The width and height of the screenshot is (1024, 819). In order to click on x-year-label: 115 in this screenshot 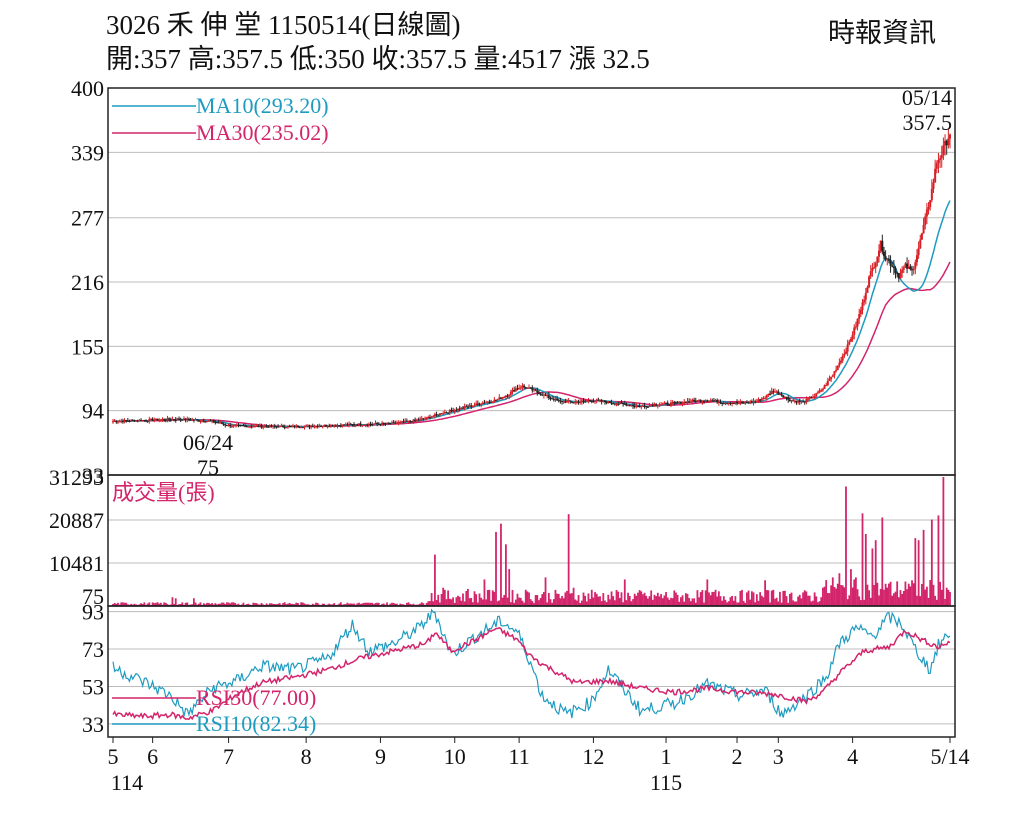, I will do `click(666, 782)`.